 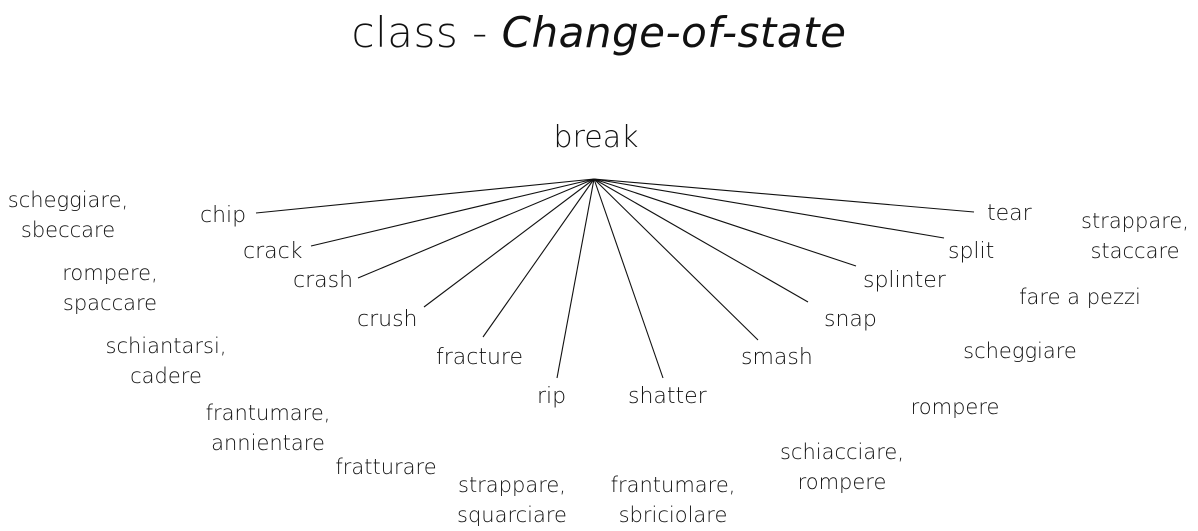 What do you see at coordinates (512, 500) in the screenshot?
I see `translation-rip: strappare, squarciare` at bounding box center [512, 500].